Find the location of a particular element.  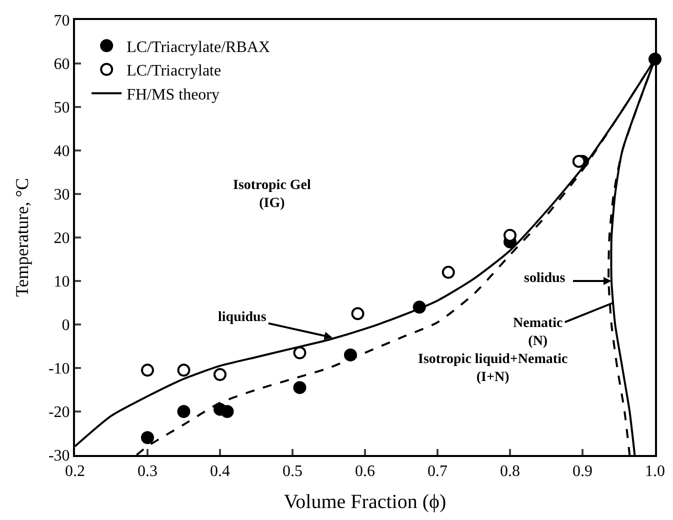

x-axis-title: Volume Fraction (ϕ) is located at coordinates (365, 502).